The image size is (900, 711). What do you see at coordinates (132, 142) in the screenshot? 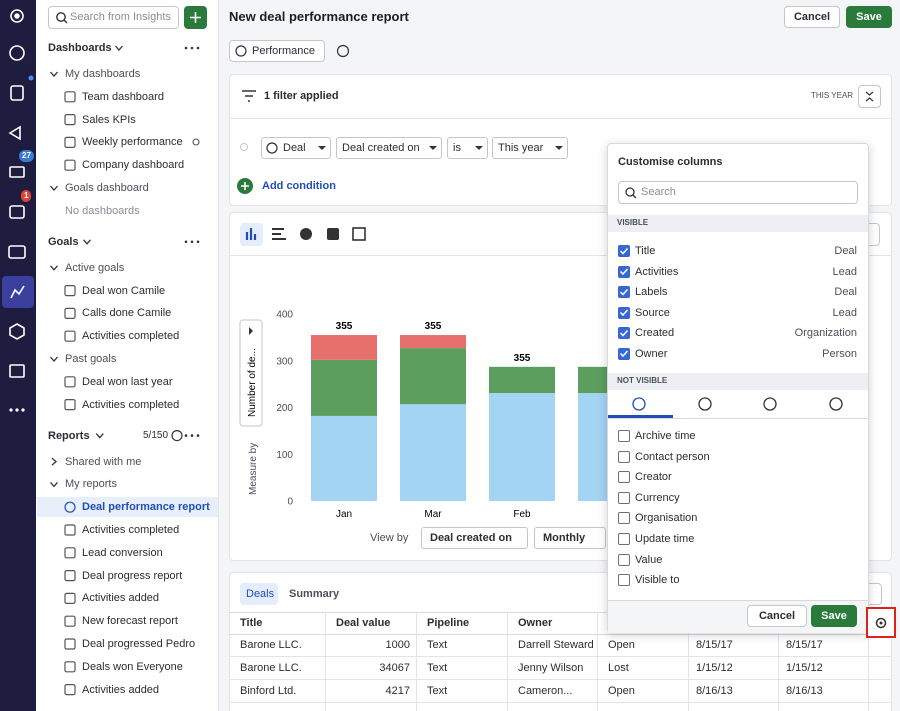
I see `sidebar-item: Weekly performance` at bounding box center [132, 142].